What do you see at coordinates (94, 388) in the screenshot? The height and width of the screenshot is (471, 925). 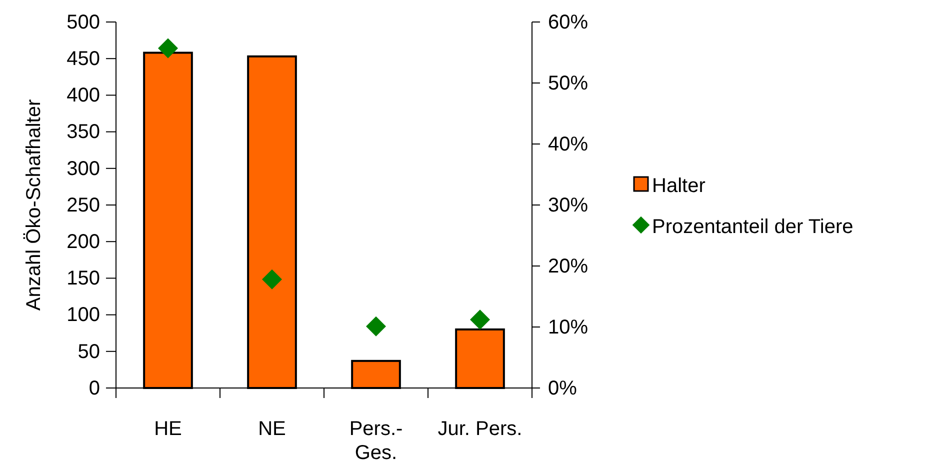 I see `y-tick-label: 0` at bounding box center [94, 388].